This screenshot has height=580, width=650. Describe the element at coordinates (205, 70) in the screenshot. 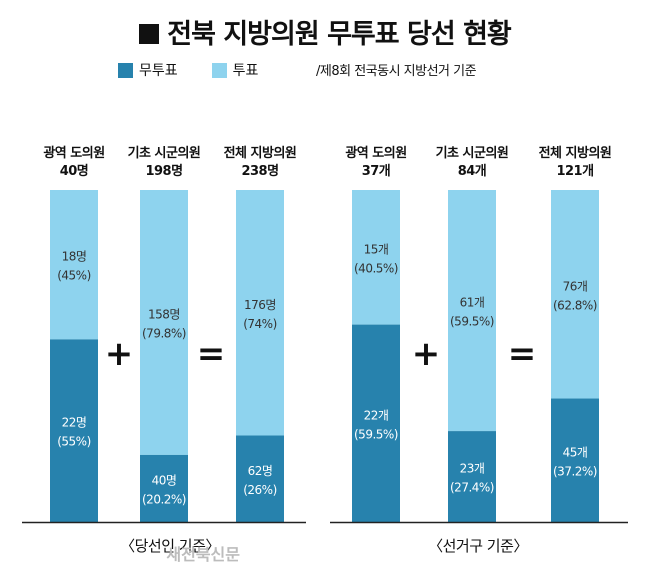

I see `legend: 무투표 투표` at that location.